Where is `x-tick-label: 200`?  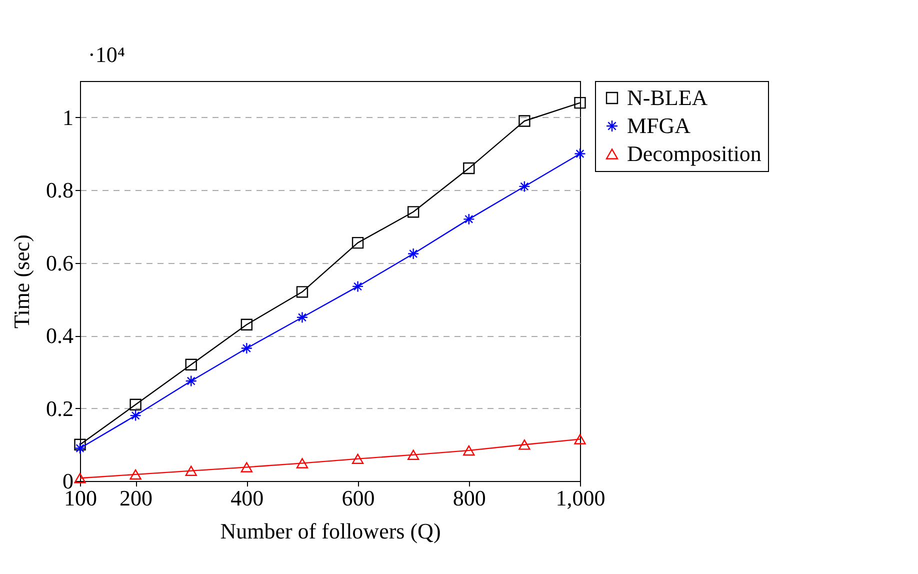
x-tick-label: 200 is located at coordinates (136, 498).